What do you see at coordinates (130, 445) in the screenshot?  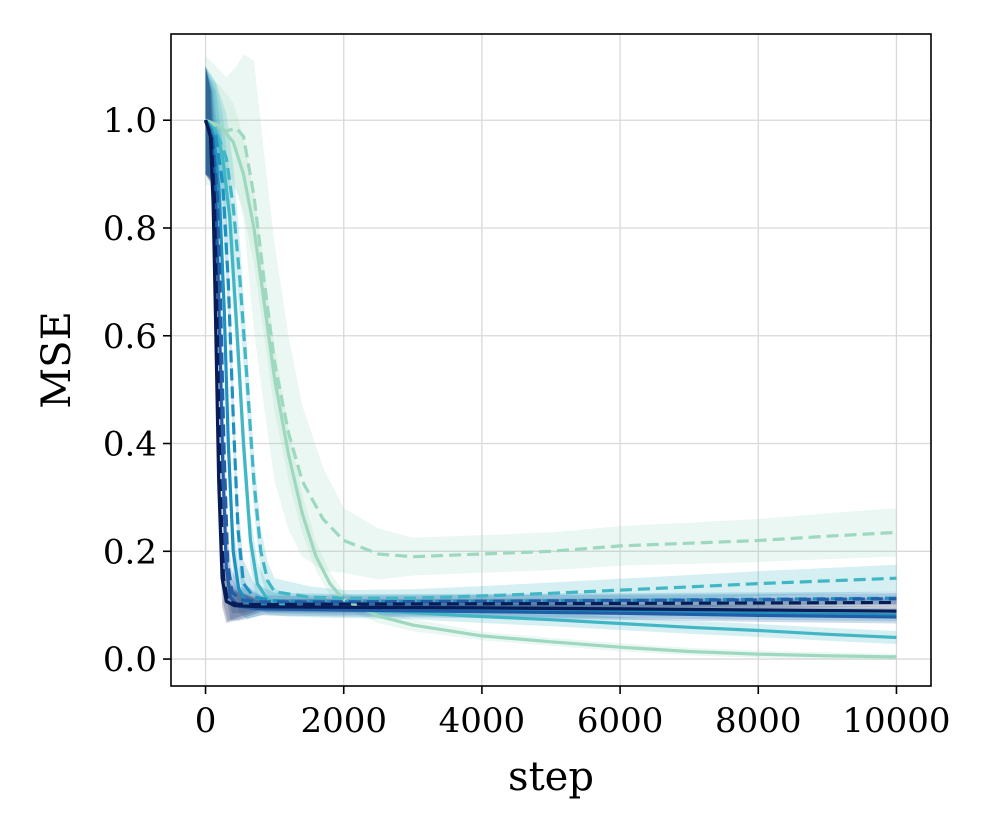 I see `y-tick-label: 0.4` at bounding box center [130, 445].